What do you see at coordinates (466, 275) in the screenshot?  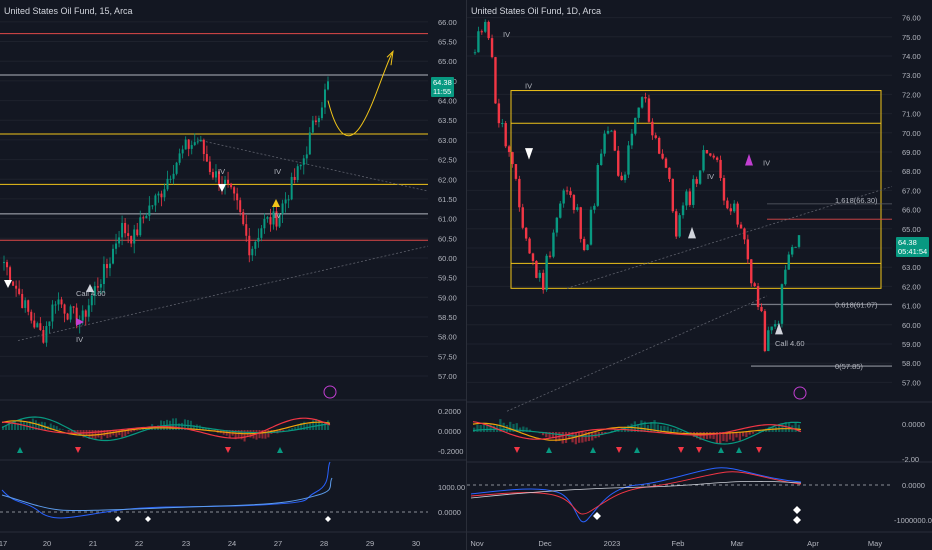 I see `panel-divider` at bounding box center [466, 275].